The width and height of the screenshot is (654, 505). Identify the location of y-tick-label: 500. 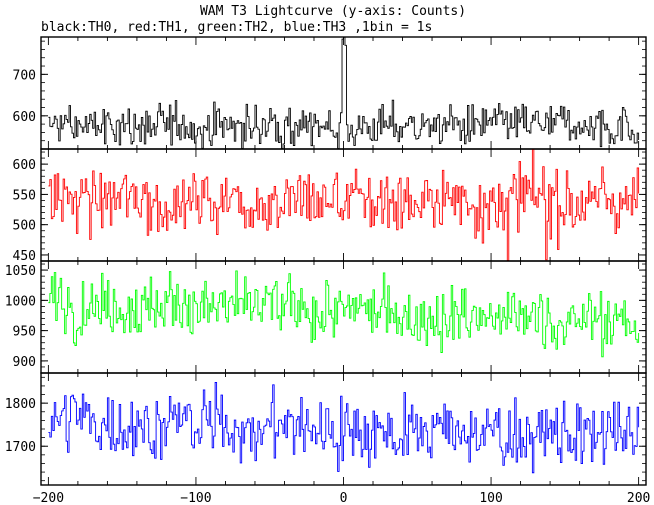
(24, 226).